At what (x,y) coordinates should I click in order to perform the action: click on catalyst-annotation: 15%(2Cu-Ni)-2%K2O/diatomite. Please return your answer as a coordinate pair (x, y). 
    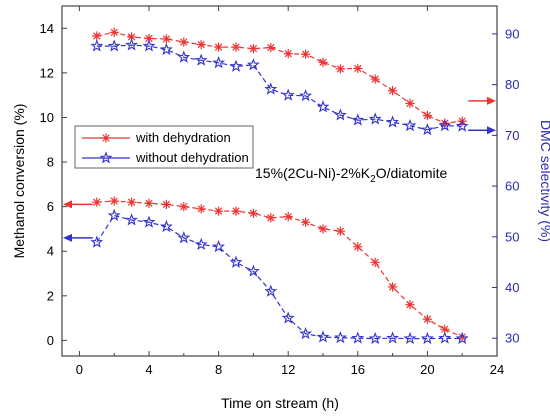
    Looking at the image, I should click on (351, 175).